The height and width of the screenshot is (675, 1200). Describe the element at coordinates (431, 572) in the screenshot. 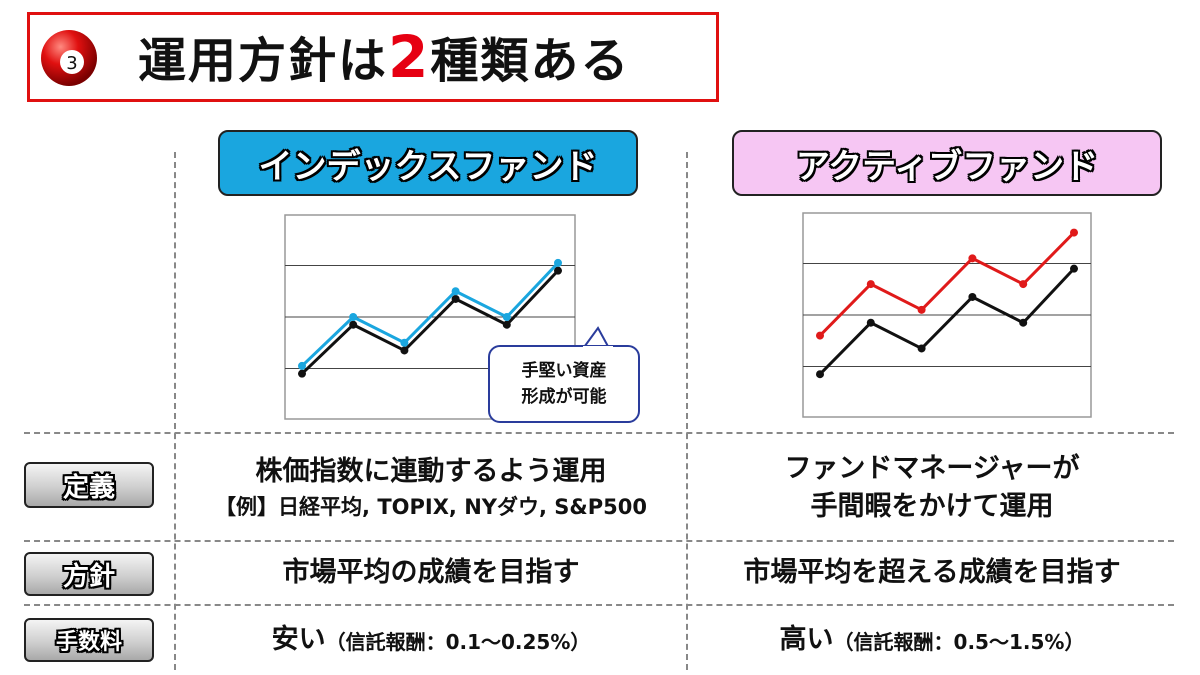

I see `policy-index-text: 市場平均の成績を目指す` at that location.